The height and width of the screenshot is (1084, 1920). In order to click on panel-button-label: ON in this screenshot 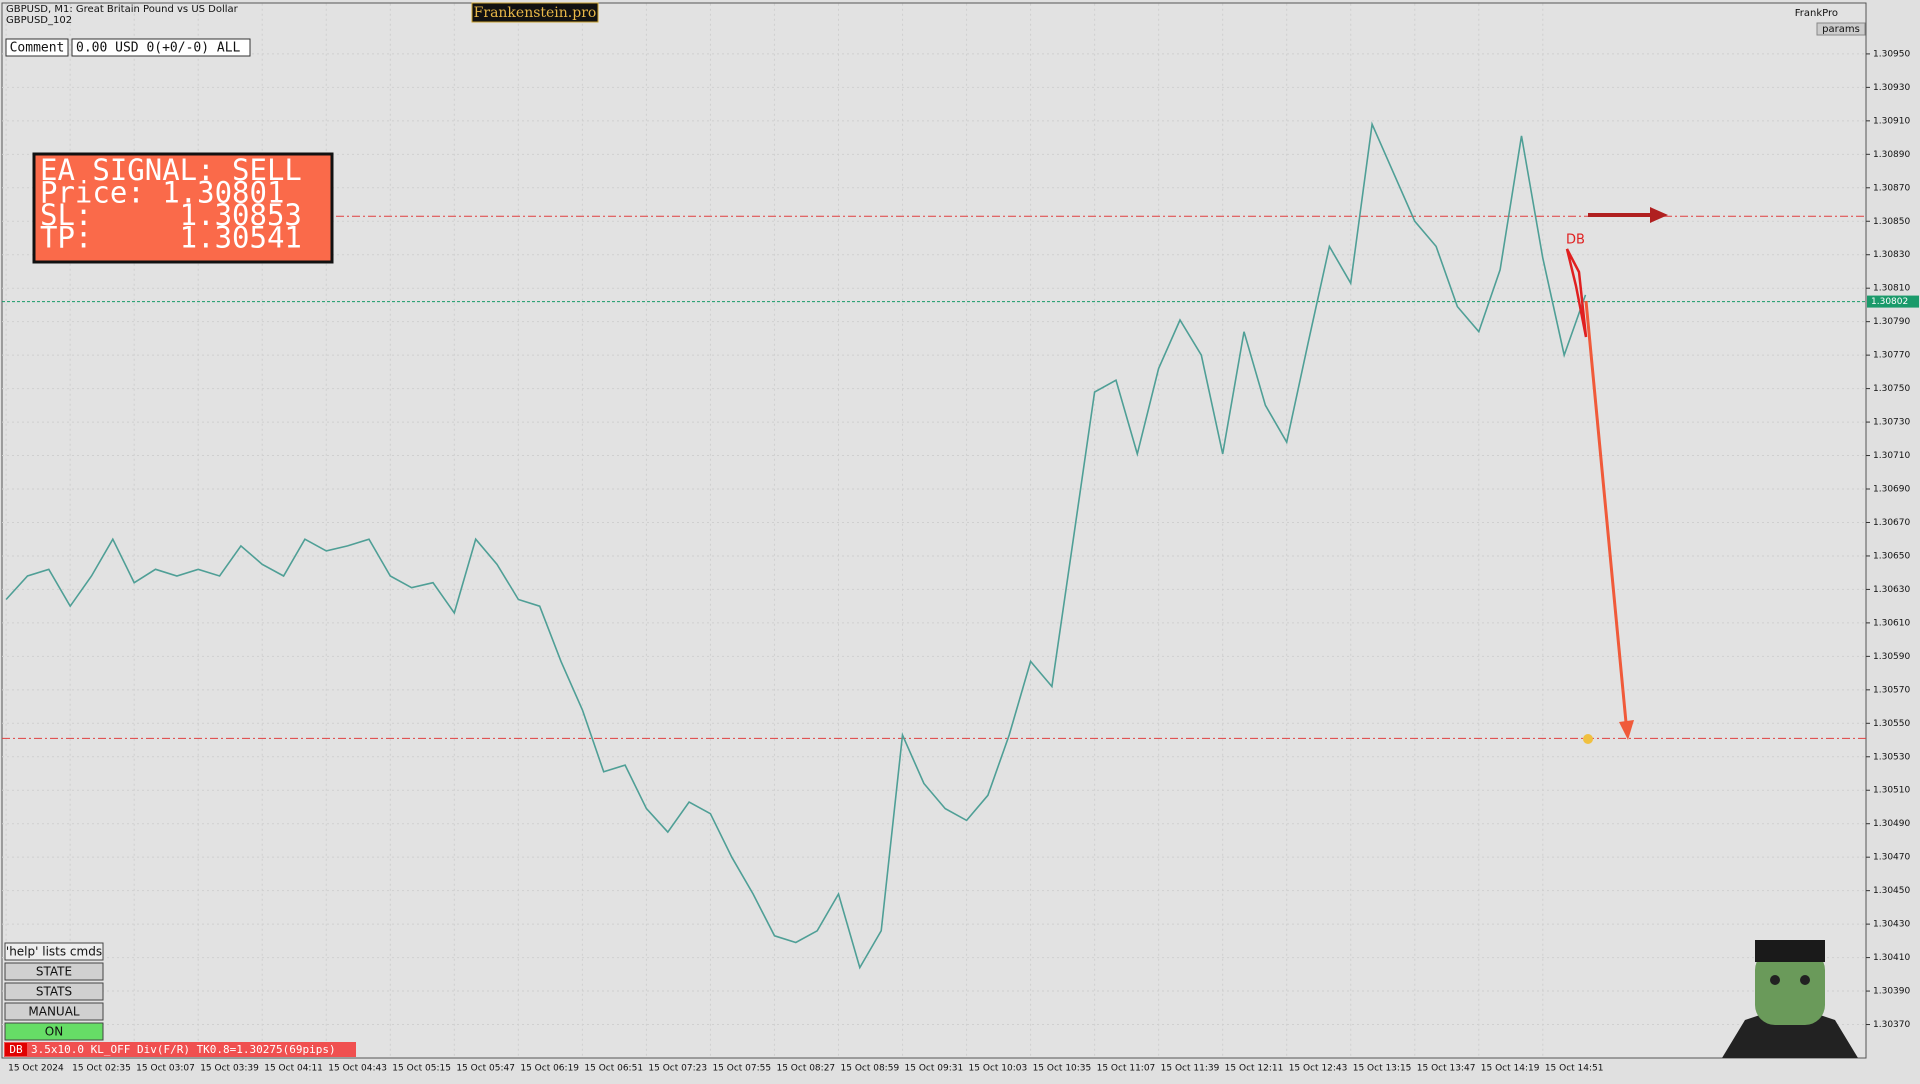, I will do `click(54, 1032)`.